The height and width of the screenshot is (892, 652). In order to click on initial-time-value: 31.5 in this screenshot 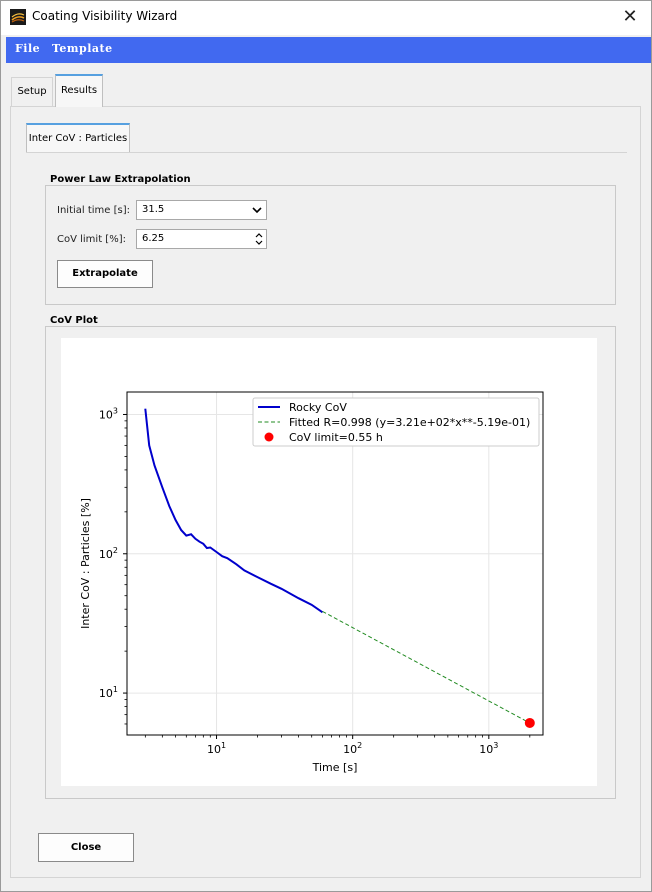, I will do `click(153, 209)`.